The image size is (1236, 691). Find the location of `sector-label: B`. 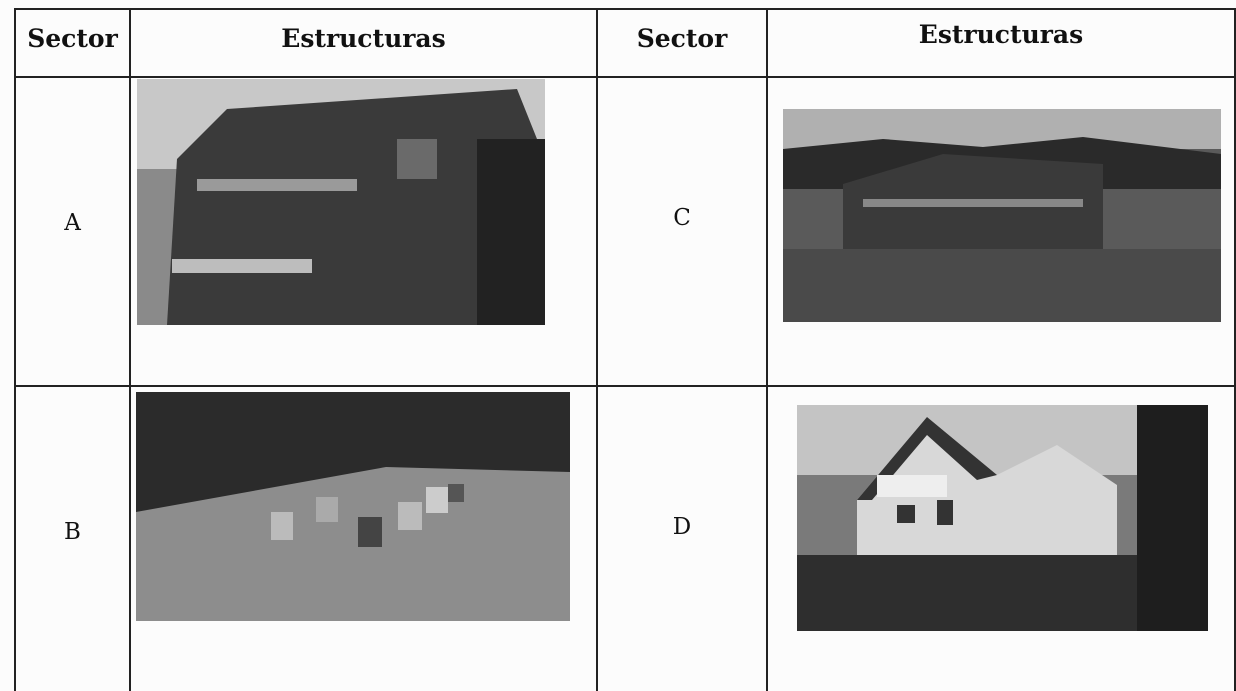

sector-label: B is located at coordinates (72, 532).